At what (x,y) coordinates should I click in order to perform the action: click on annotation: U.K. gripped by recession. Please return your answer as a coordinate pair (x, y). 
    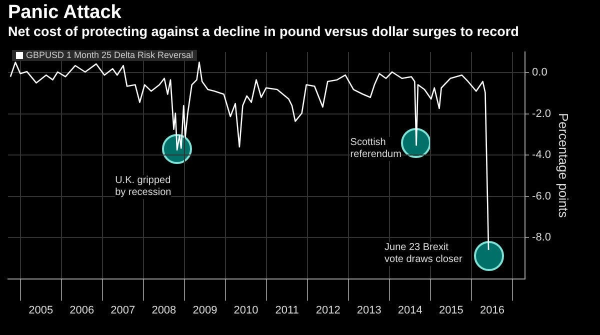
    Looking at the image, I should click on (143, 186).